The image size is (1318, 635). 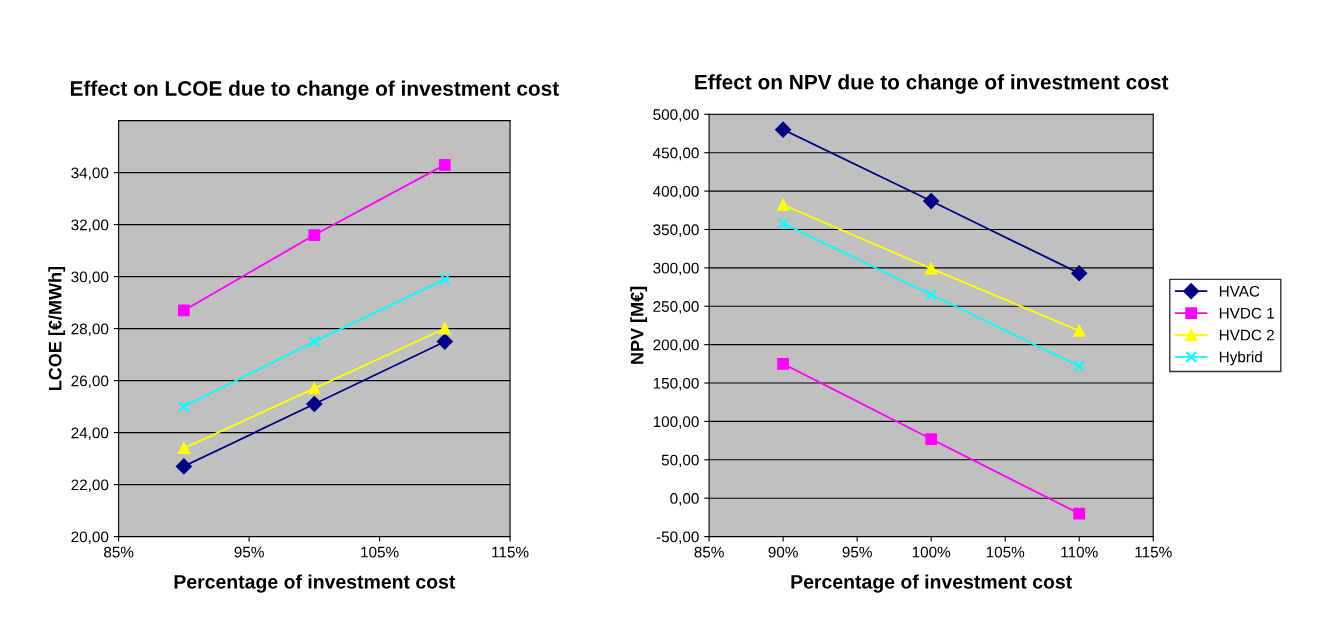 What do you see at coordinates (1246, 313) in the screenshot?
I see `legend-label: HVDC 1` at bounding box center [1246, 313].